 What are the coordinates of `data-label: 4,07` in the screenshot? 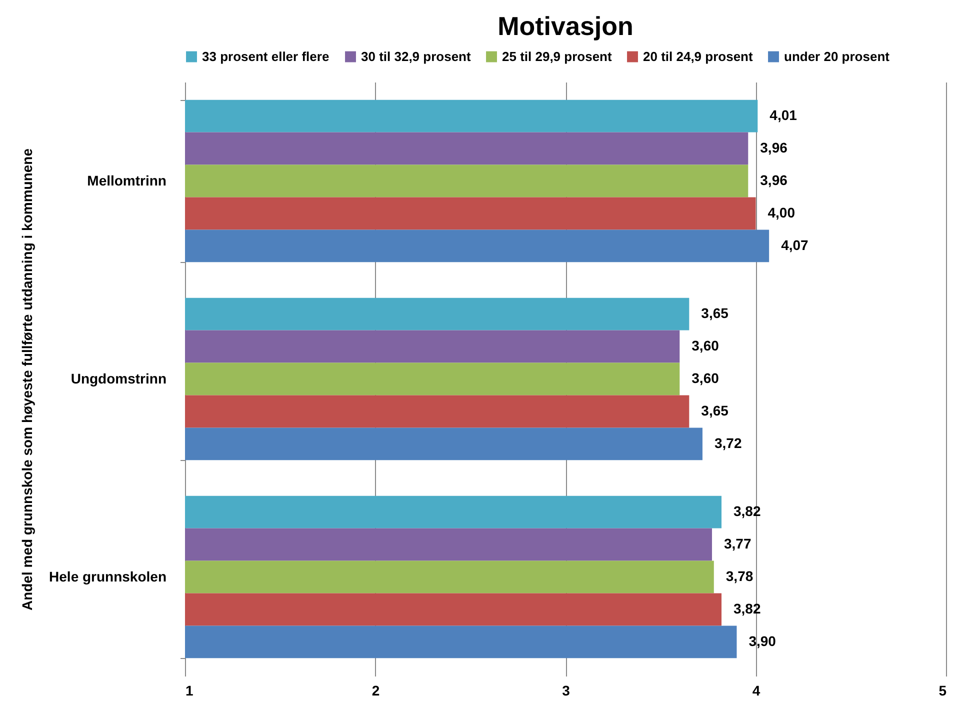 It's located at (795, 244).